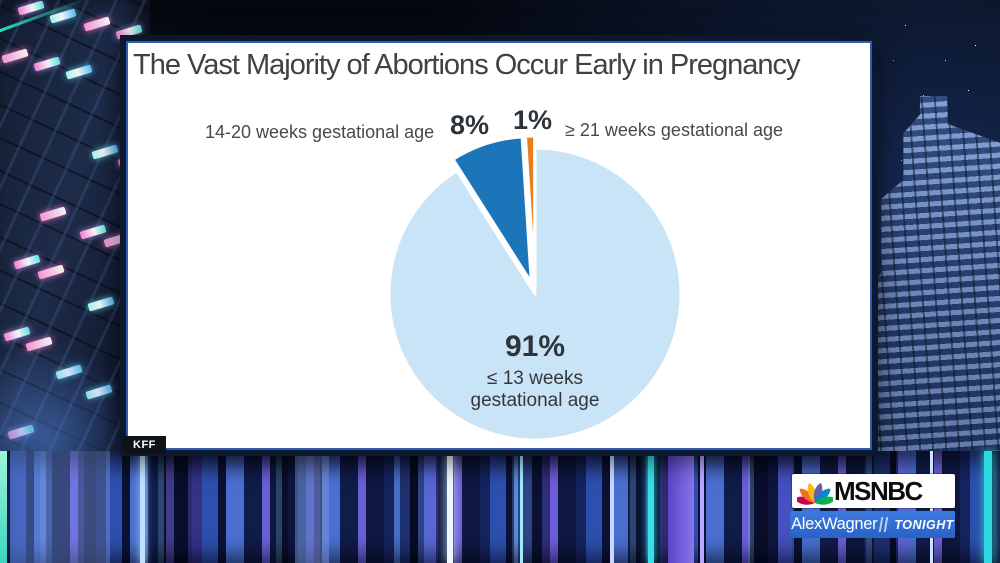  I want to click on pct-label-91: 91%, so click(535, 346).